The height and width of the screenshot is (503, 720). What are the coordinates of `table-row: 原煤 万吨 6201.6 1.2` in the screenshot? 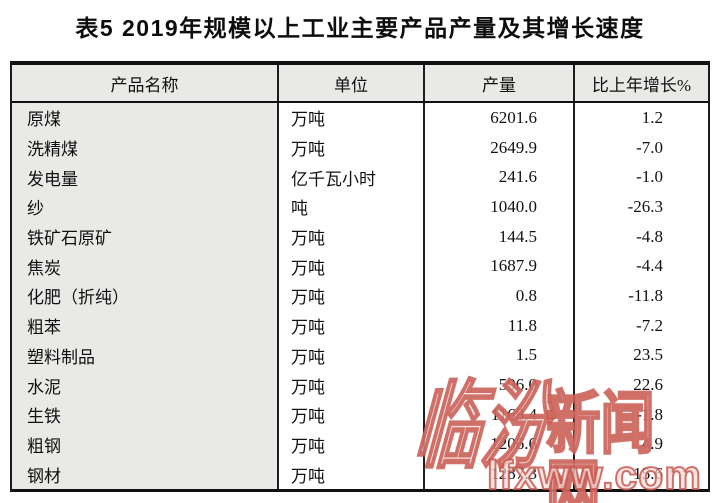 It's located at (360, 118).